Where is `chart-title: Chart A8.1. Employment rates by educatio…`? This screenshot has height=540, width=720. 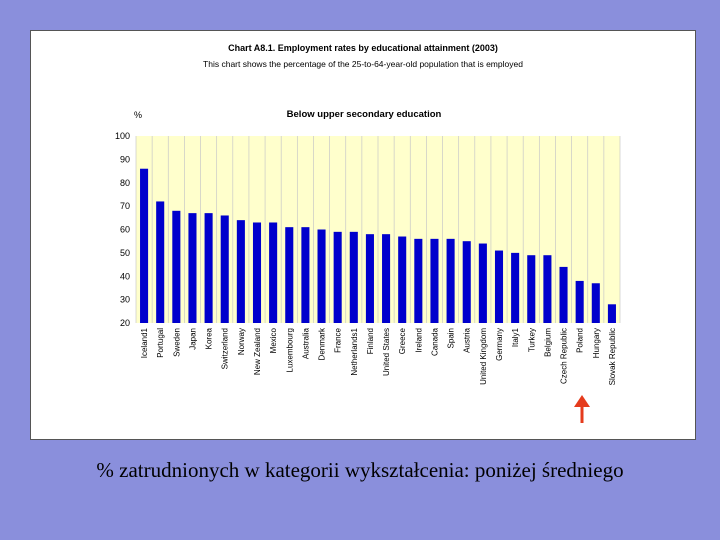 chart-title: Chart A8.1. Employment rates by educatio… is located at coordinates (363, 48).